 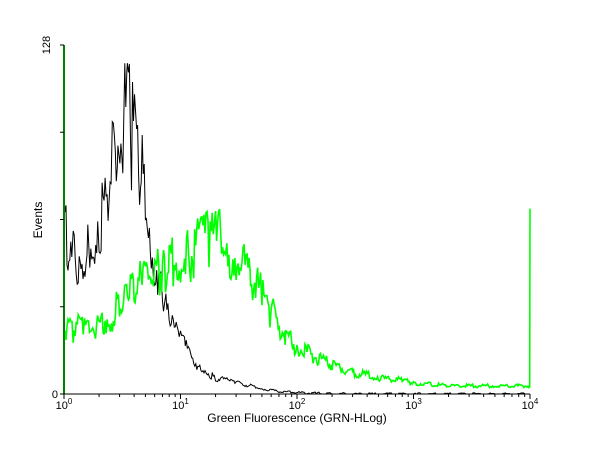 What do you see at coordinates (413, 404) in the screenshot?
I see `x-tick-label-3: 10³` at bounding box center [413, 404].